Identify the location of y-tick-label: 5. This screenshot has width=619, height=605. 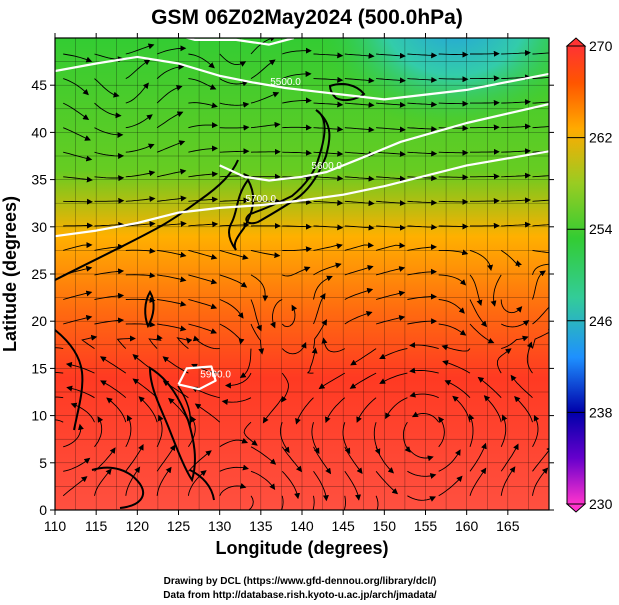
(43, 463).